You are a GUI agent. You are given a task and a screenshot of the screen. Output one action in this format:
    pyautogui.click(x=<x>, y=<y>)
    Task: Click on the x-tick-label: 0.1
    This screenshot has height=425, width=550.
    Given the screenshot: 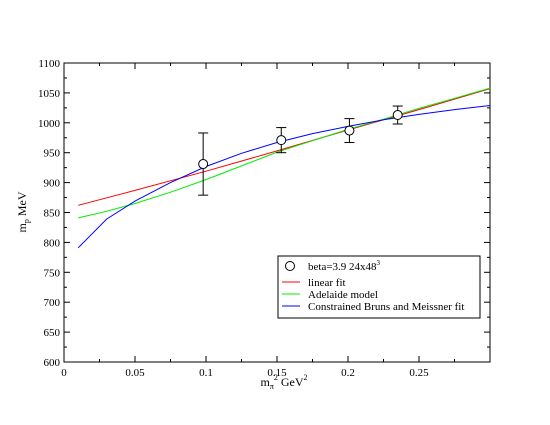 What is the action you would take?
    pyautogui.click(x=206, y=373)
    